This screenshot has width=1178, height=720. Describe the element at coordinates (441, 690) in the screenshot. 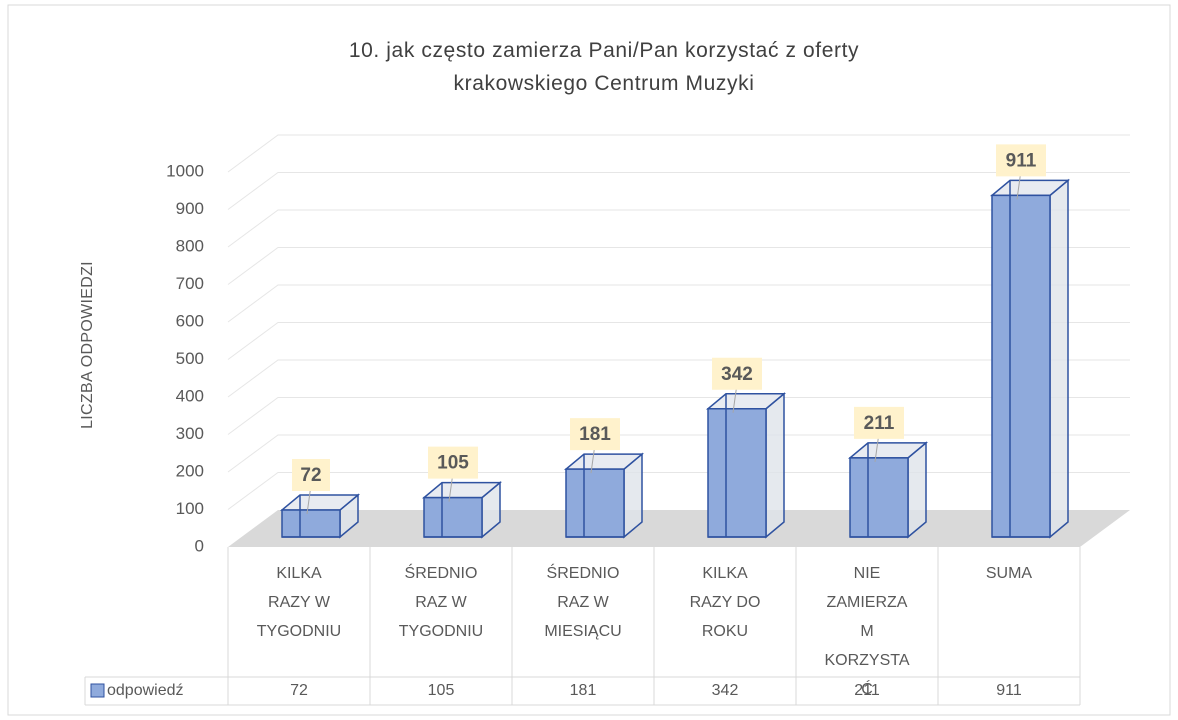

I see `table-value: 105` at that location.